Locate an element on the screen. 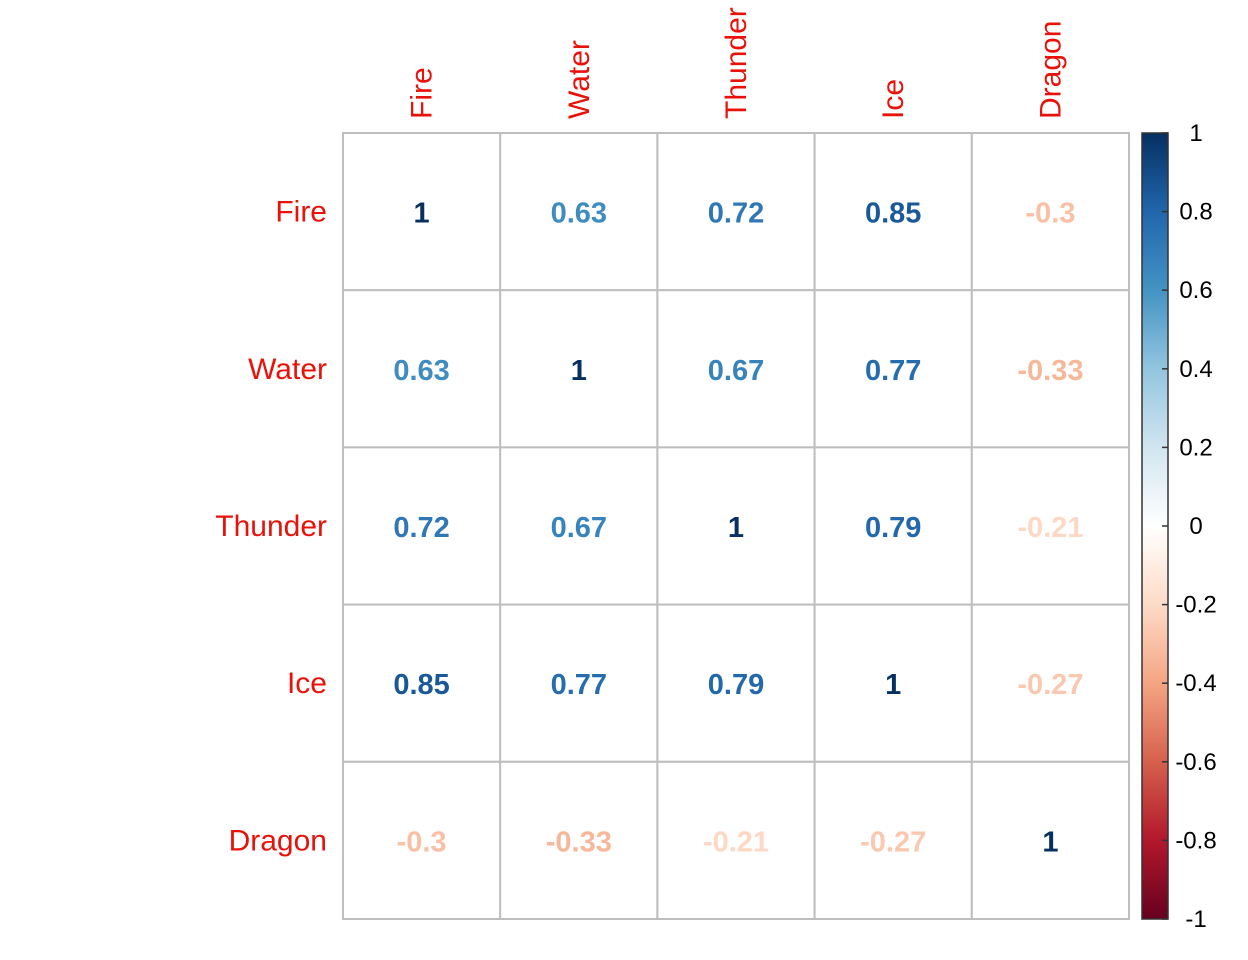 The height and width of the screenshot is (960, 1248). colorbar-tick-label: 0.2 is located at coordinates (1195, 447).